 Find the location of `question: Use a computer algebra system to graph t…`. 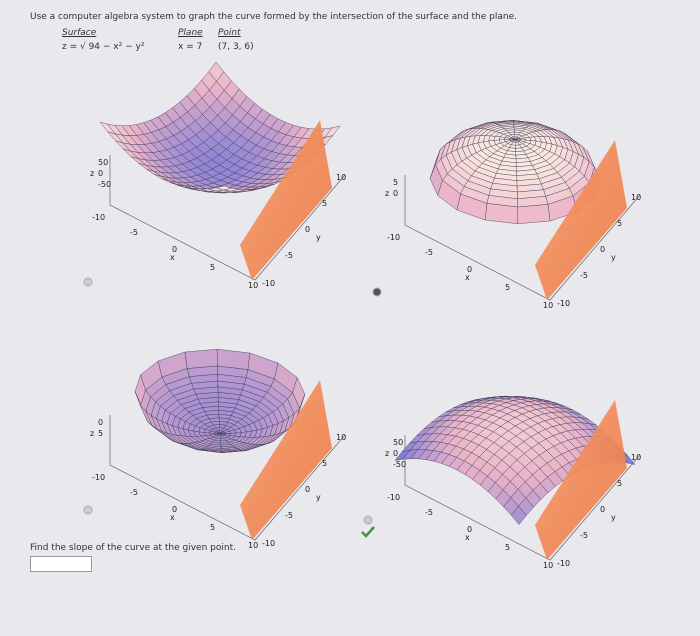

question: Use a computer algebra system to graph t… is located at coordinates (273, 17).